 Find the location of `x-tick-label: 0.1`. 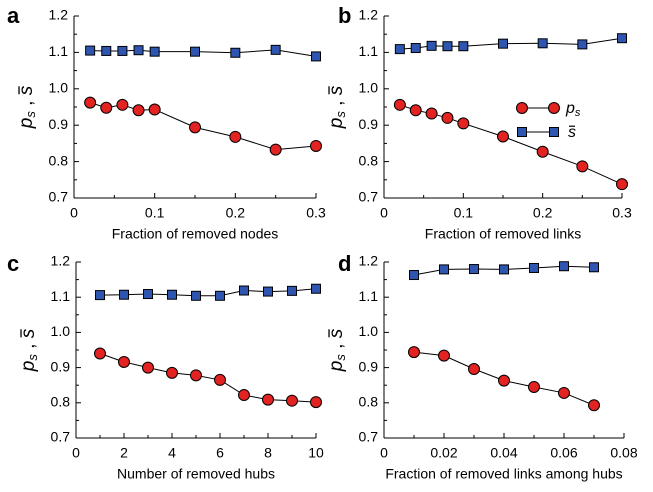

x-tick-label: 0.1 is located at coordinates (464, 213).